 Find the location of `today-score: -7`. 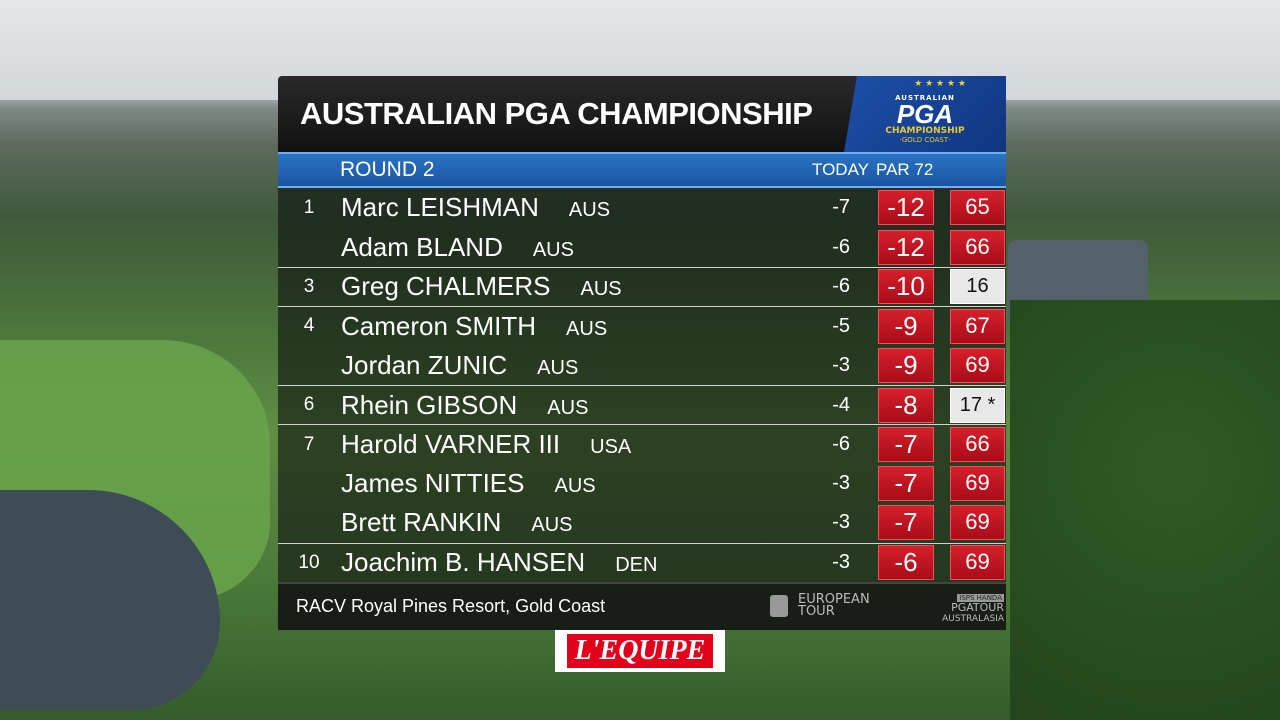

today-score: -7 is located at coordinates (841, 207).